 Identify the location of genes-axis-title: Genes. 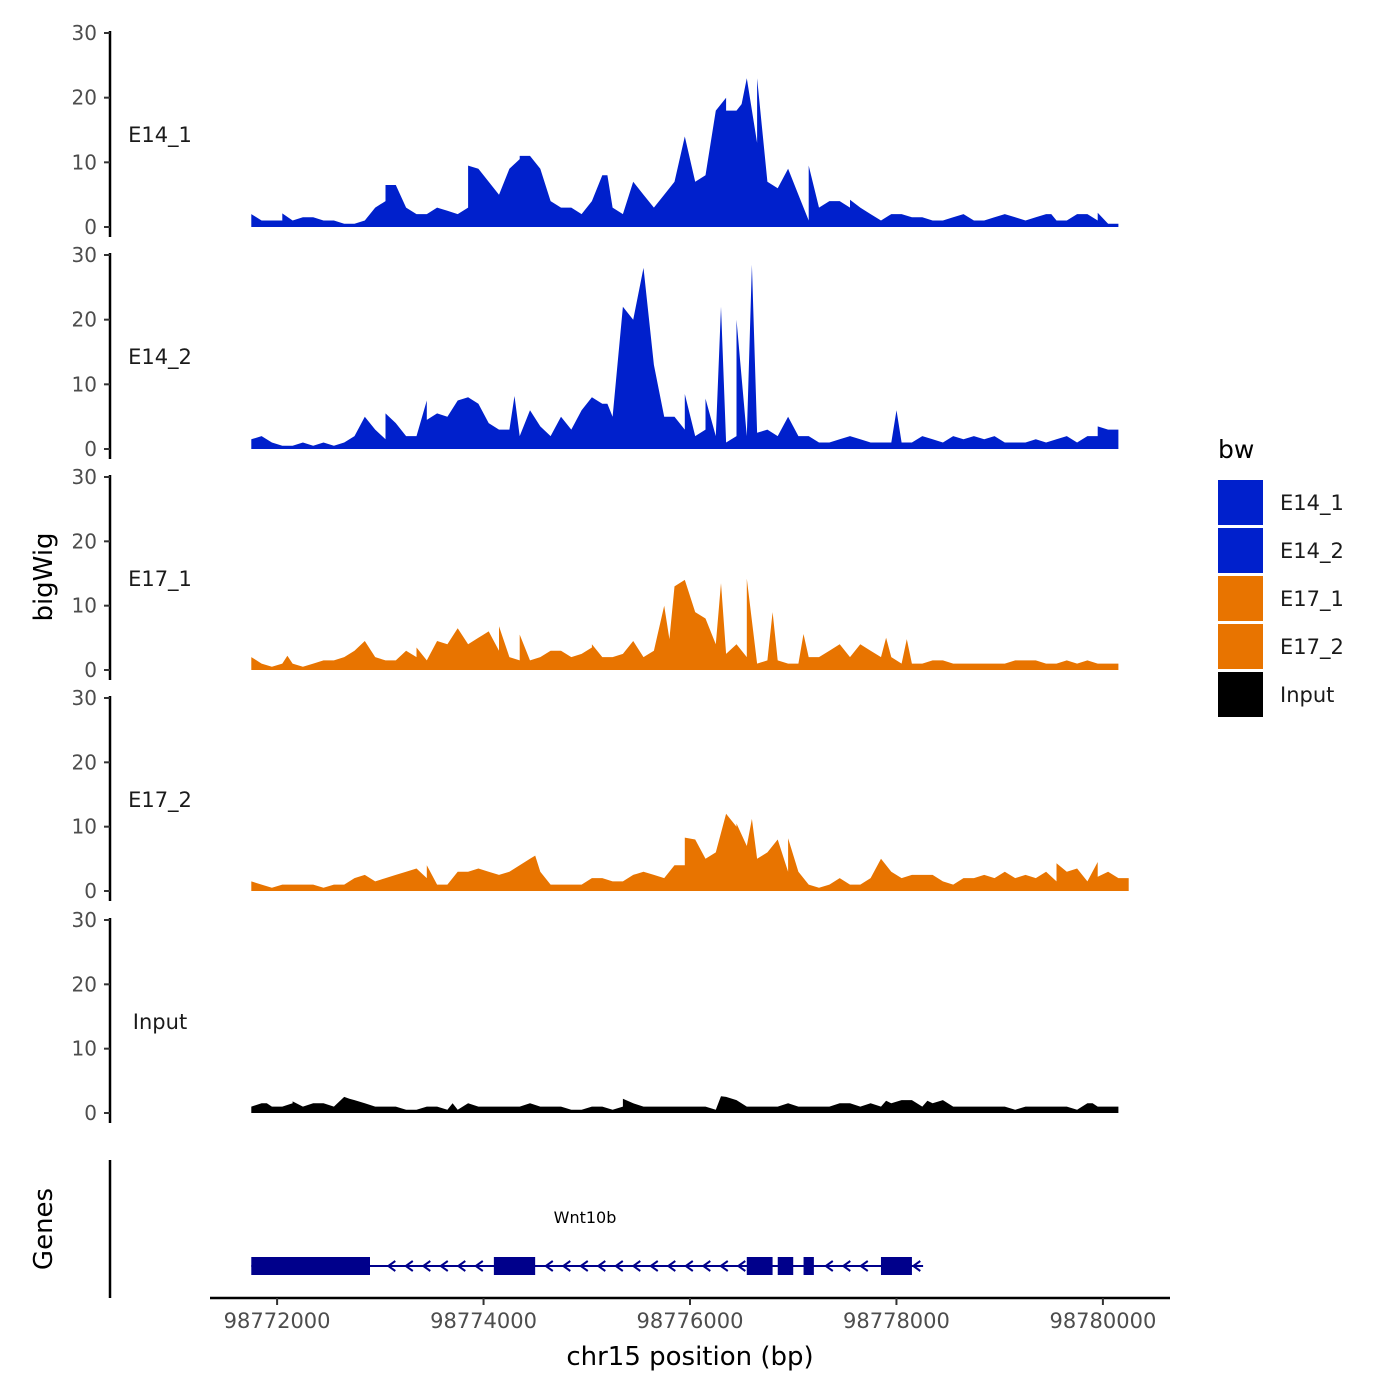
(44, 1229).